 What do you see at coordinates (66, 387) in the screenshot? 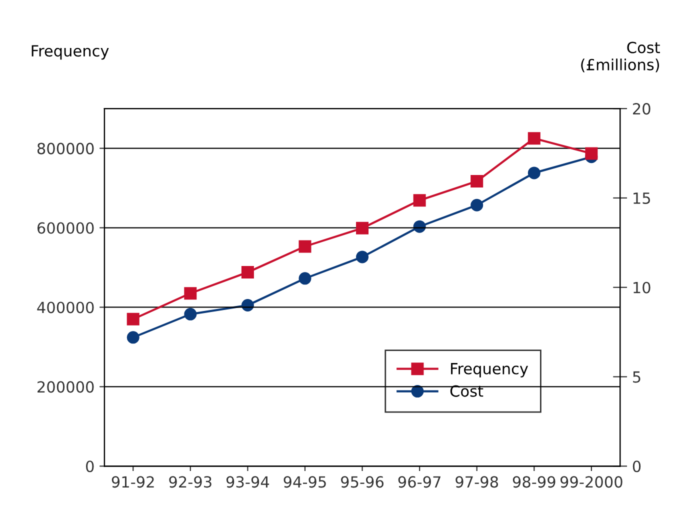
I see `y-tick-label: 200000` at bounding box center [66, 387].